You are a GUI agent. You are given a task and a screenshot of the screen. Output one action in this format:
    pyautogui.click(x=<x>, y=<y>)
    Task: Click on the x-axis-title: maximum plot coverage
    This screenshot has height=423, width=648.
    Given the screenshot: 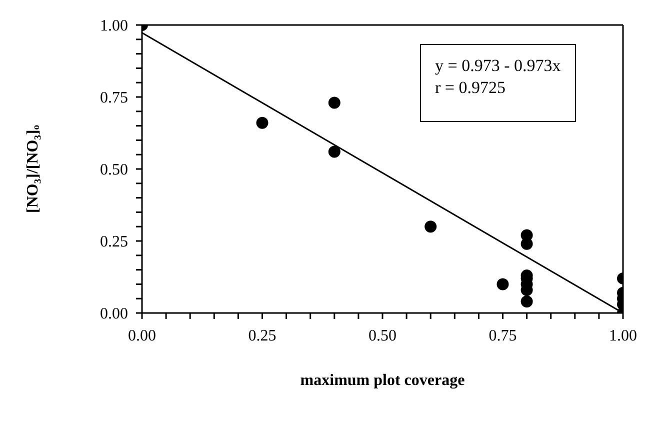 What is the action you would take?
    pyautogui.click(x=382, y=380)
    